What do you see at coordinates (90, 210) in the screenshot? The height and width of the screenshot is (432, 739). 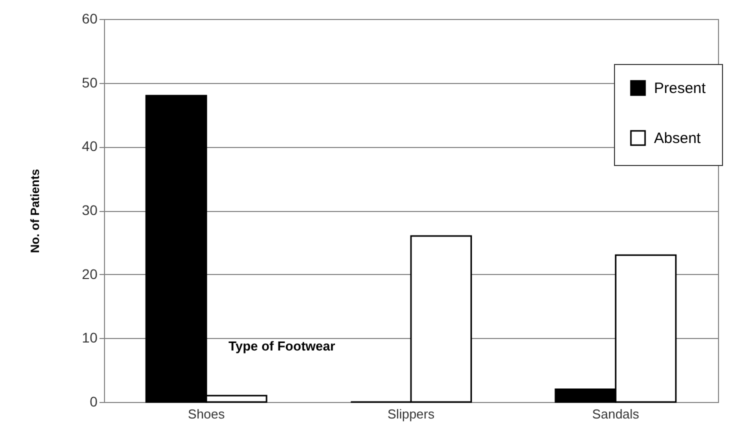 I see `y-tick-label: 30` at bounding box center [90, 210].